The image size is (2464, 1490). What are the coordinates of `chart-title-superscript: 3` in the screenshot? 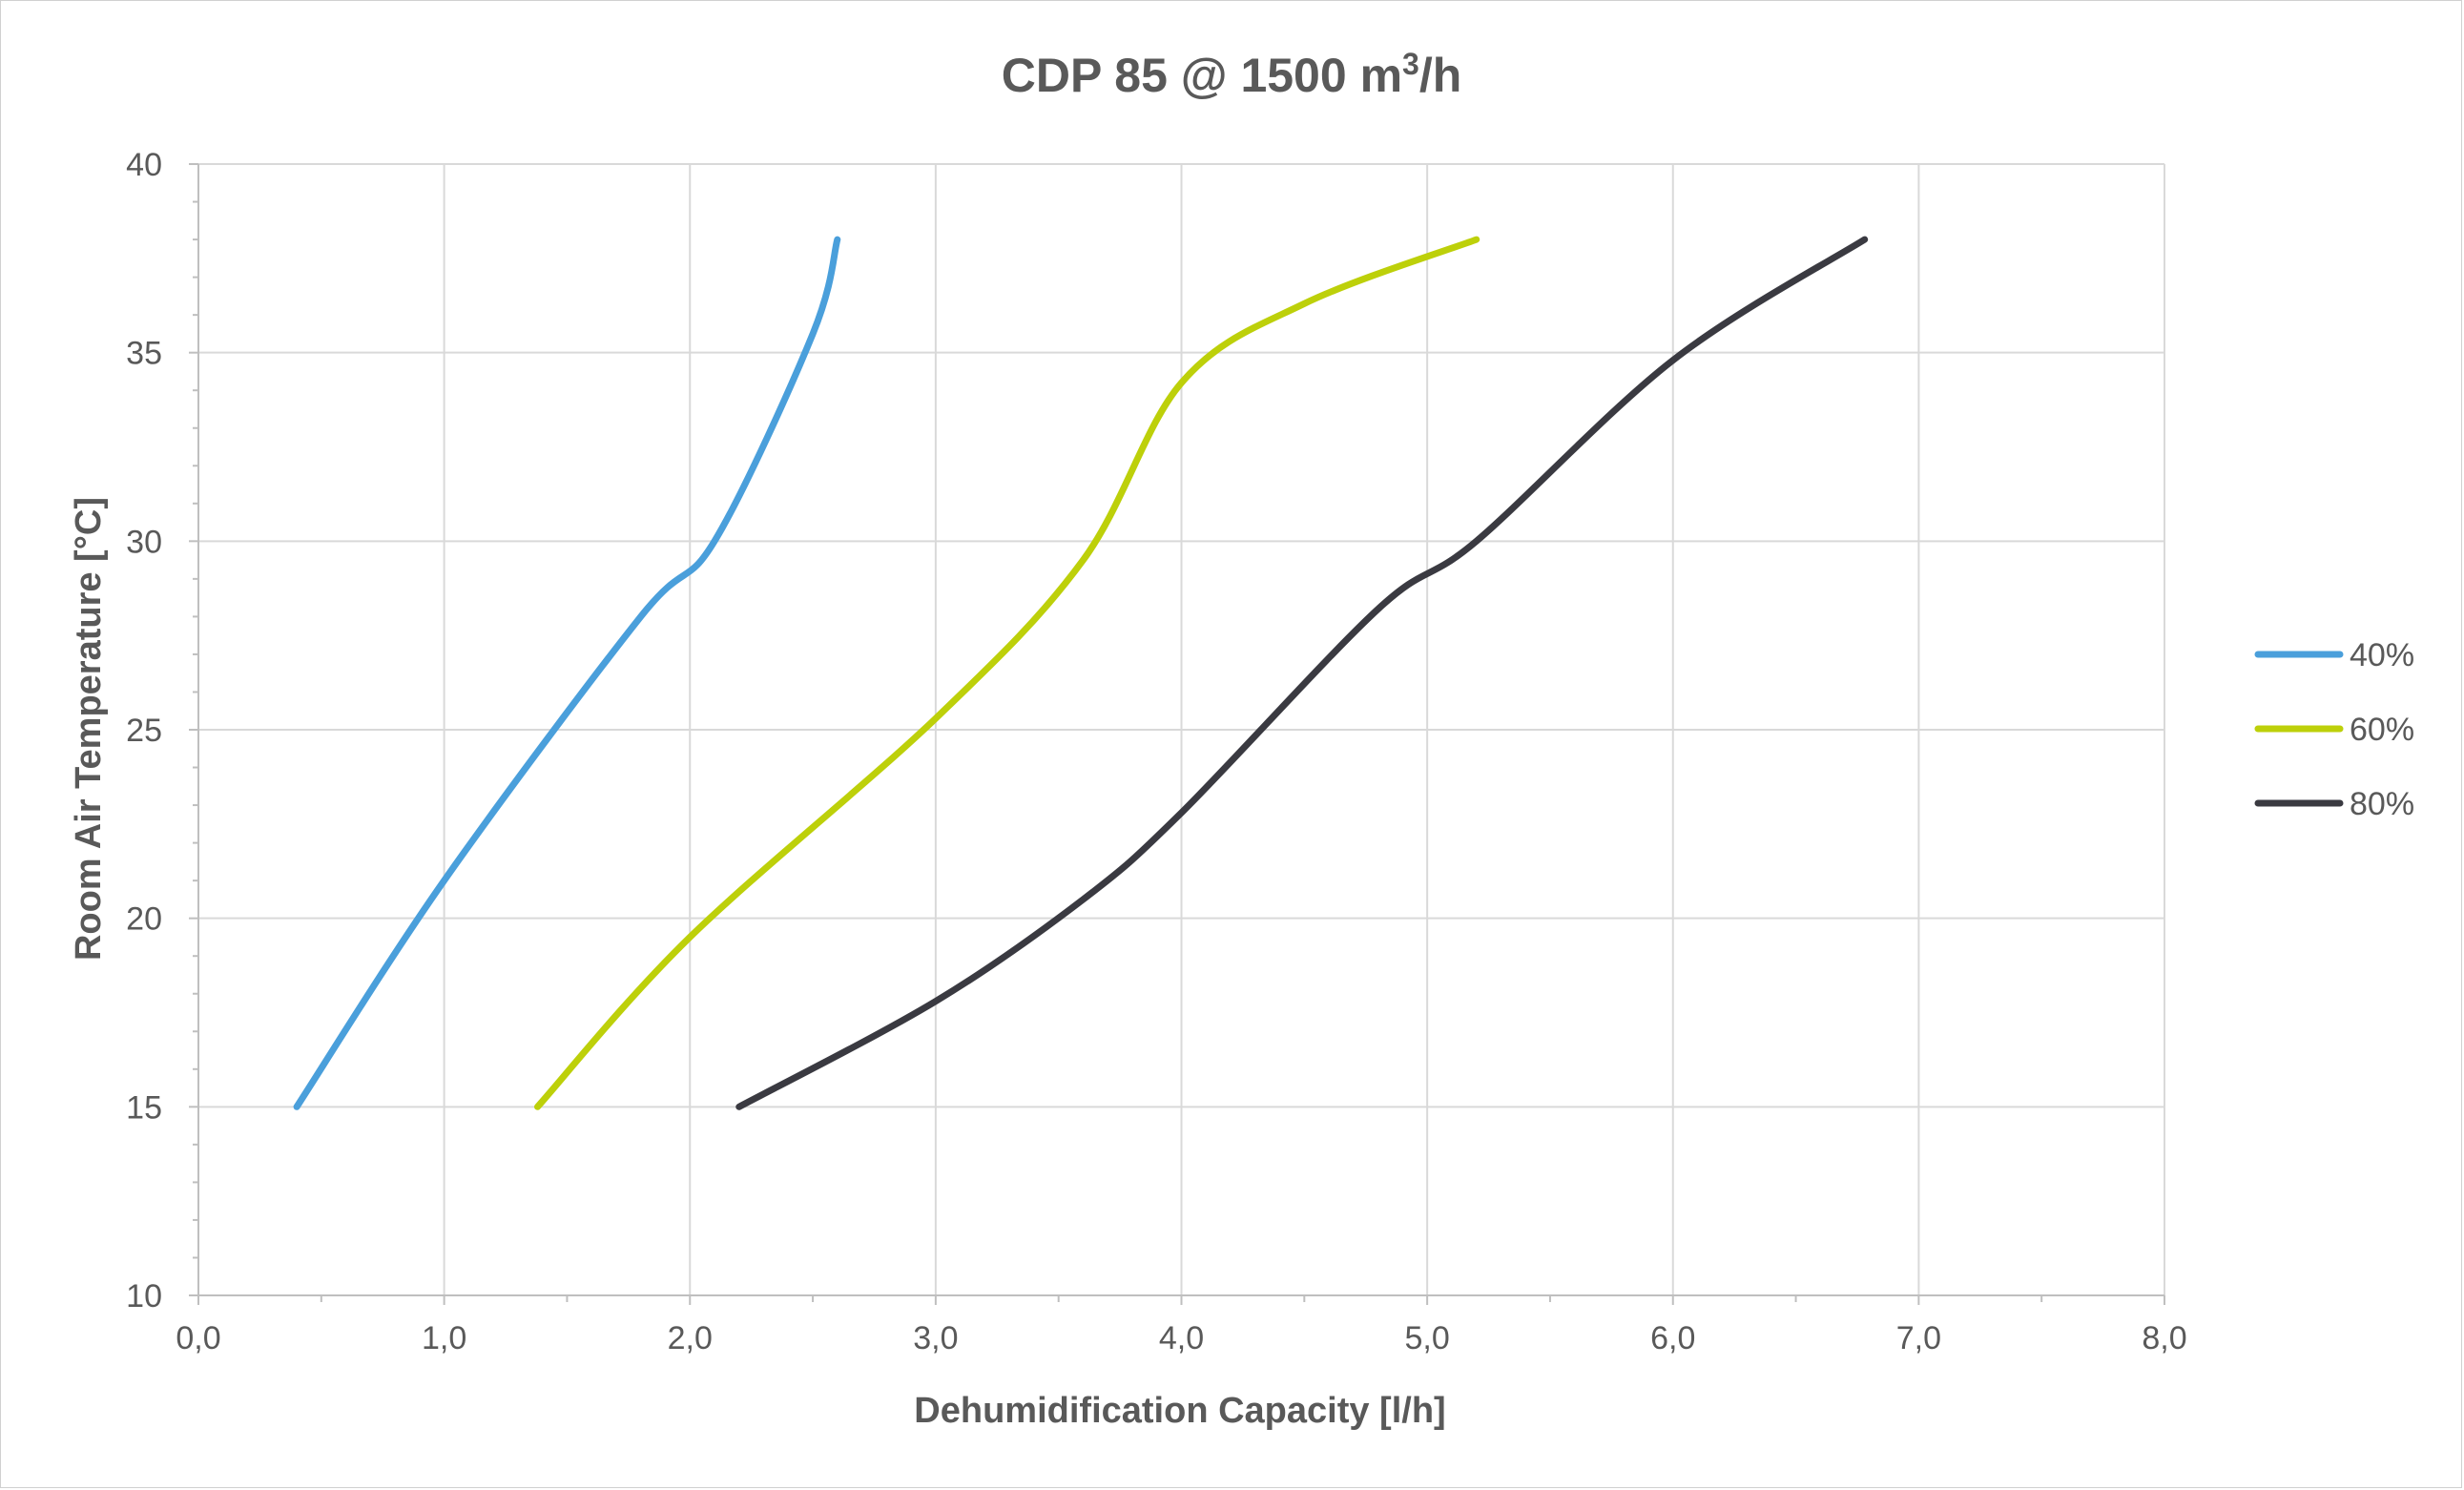 It's located at (1410, 64).